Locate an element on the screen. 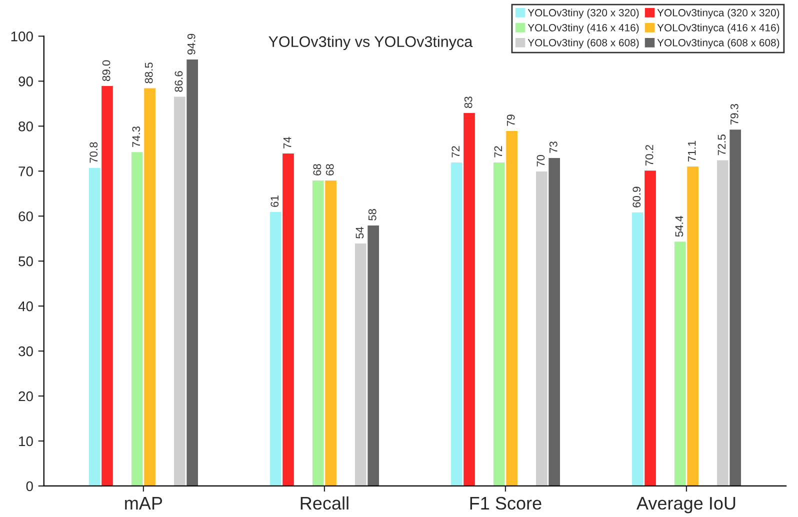  data-label: 70.8 is located at coordinates (94, 152).